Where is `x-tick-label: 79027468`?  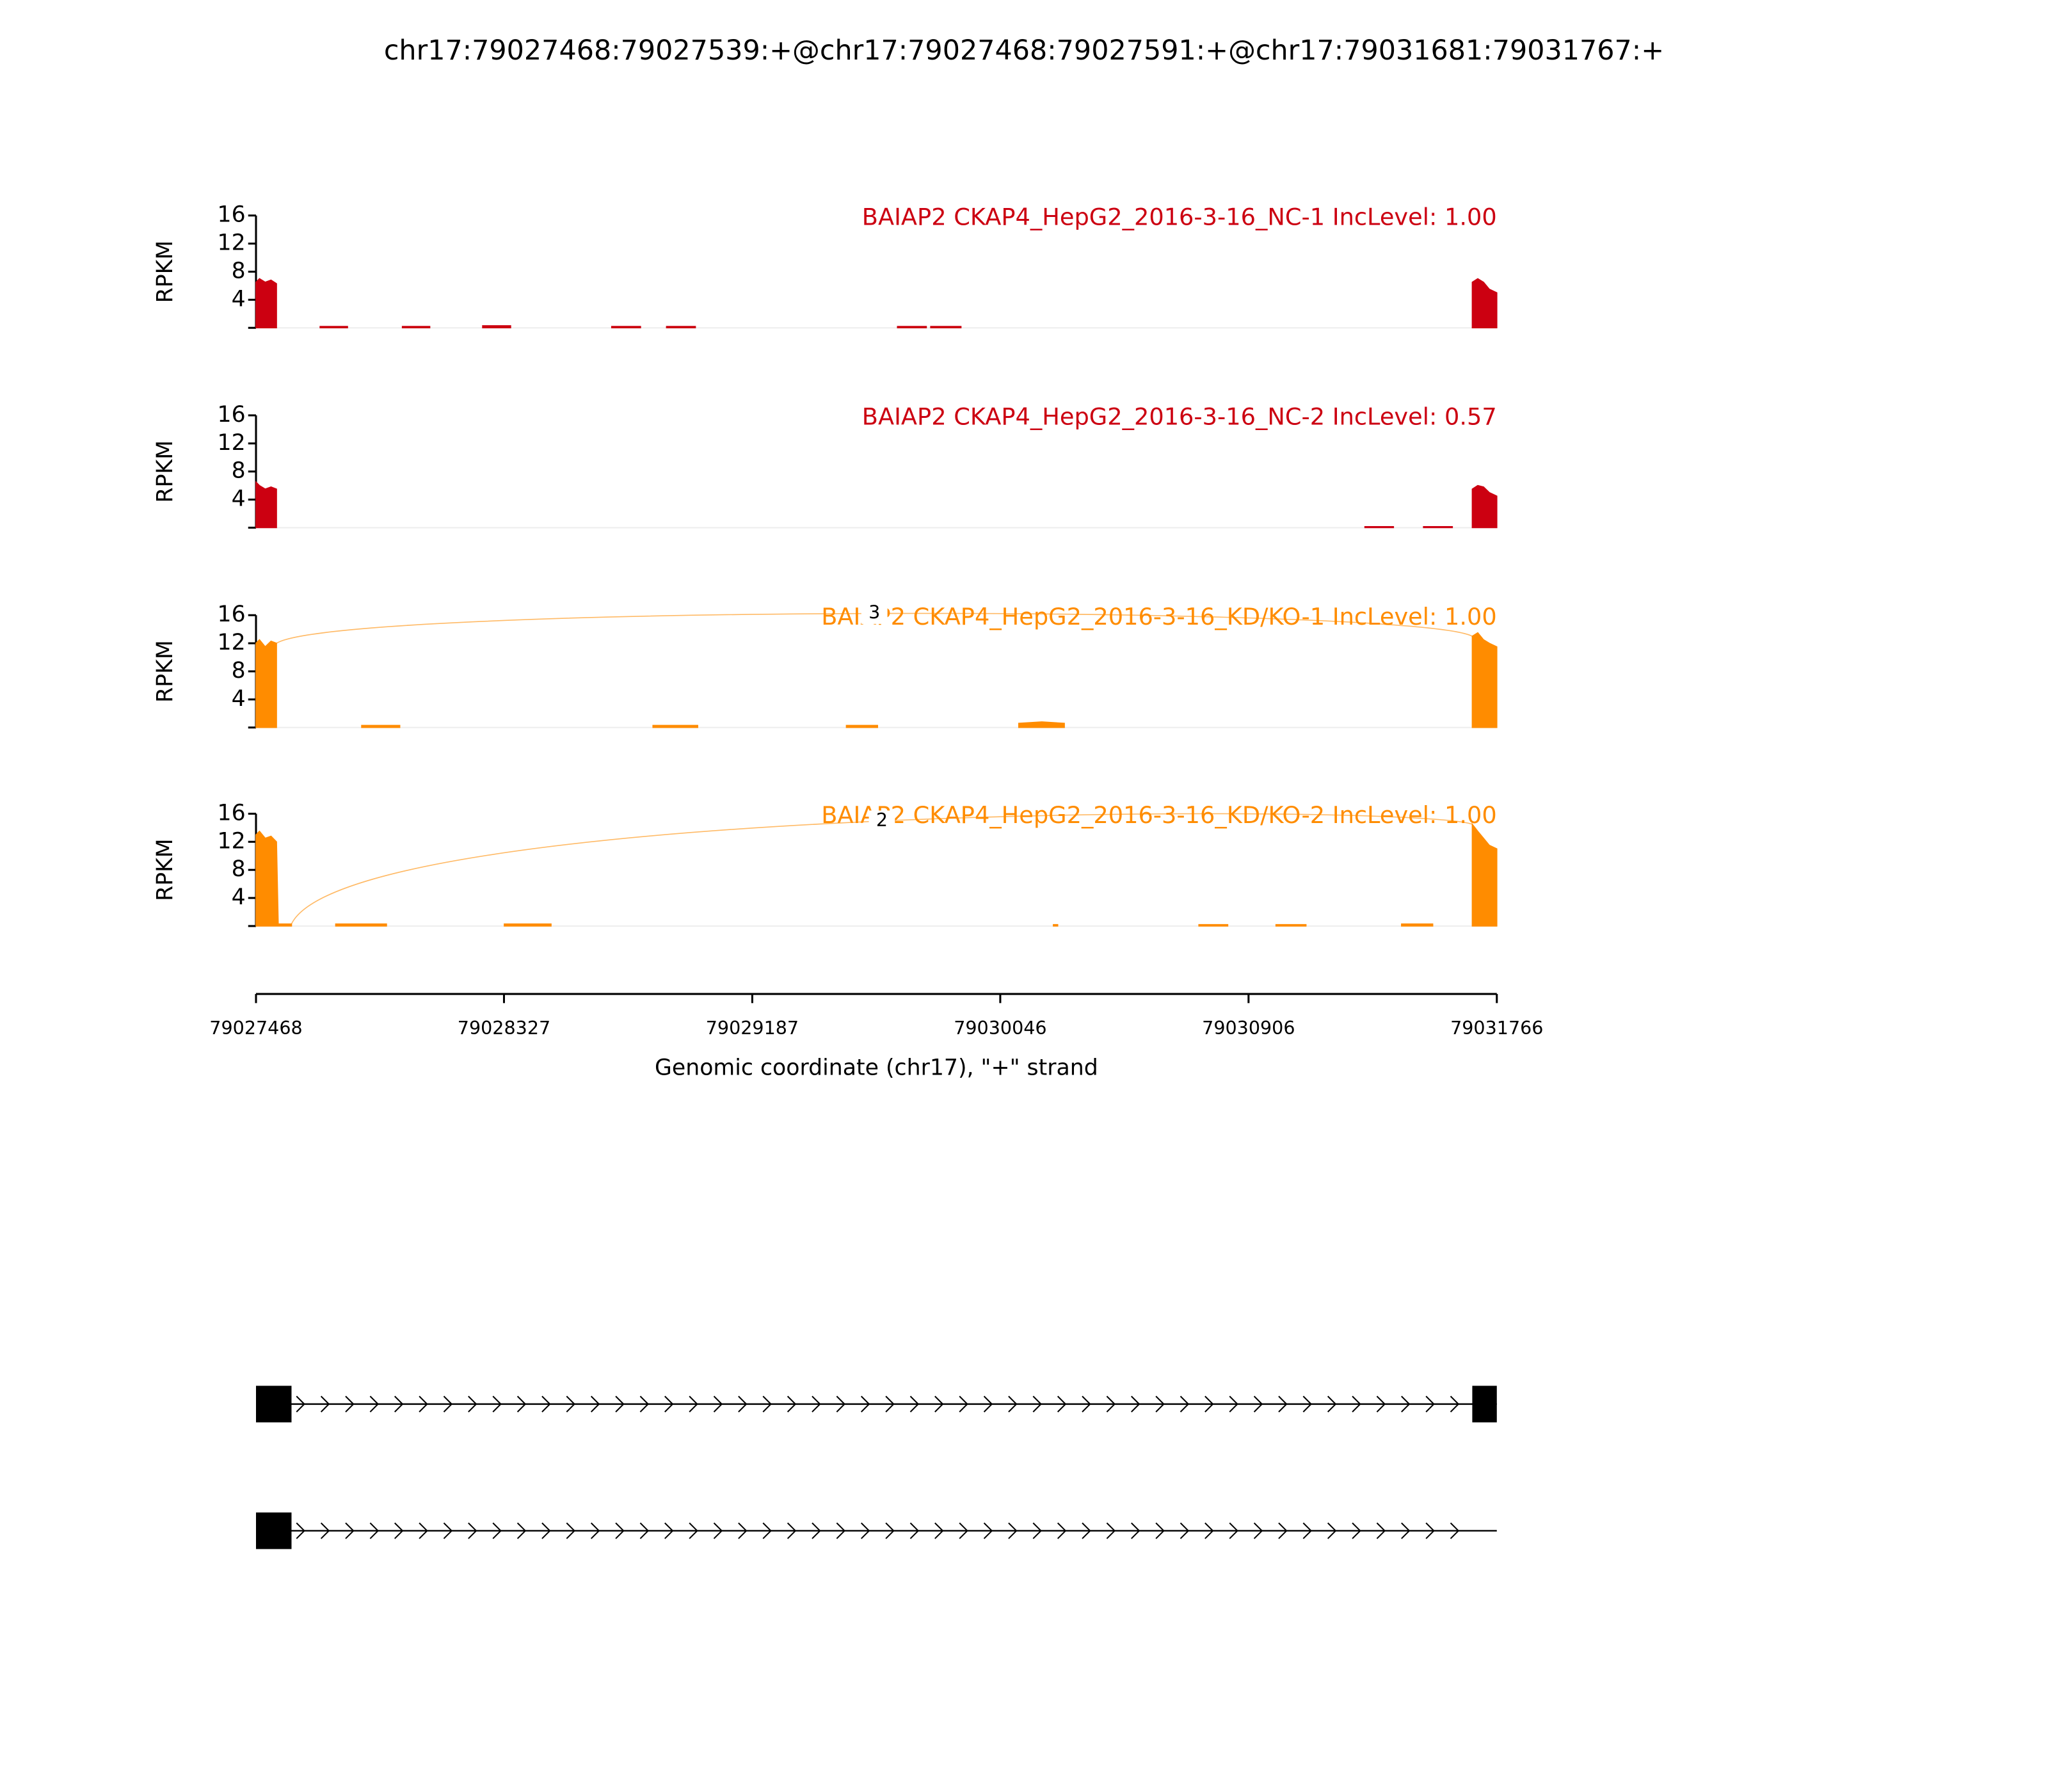 x-tick-label: 79027468 is located at coordinates (255, 1028).